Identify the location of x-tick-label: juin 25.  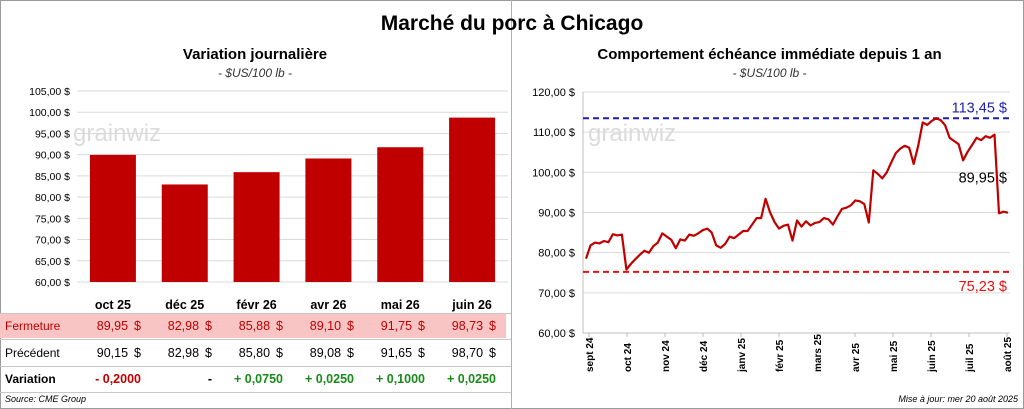
(932, 356).